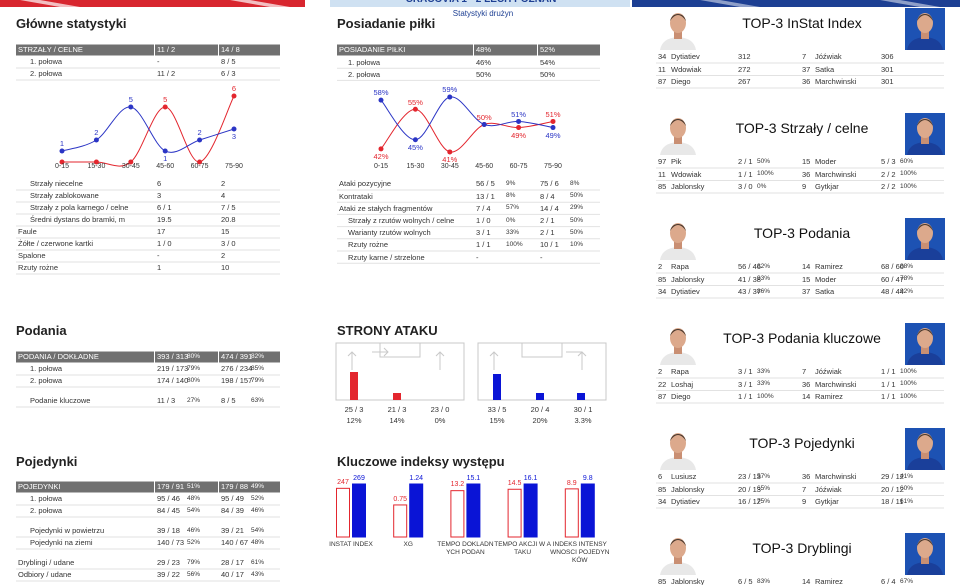 The height and width of the screenshot is (585, 960). Describe the element at coordinates (56, 184) in the screenshot. I see `row-label: Strzały niecelne` at that location.